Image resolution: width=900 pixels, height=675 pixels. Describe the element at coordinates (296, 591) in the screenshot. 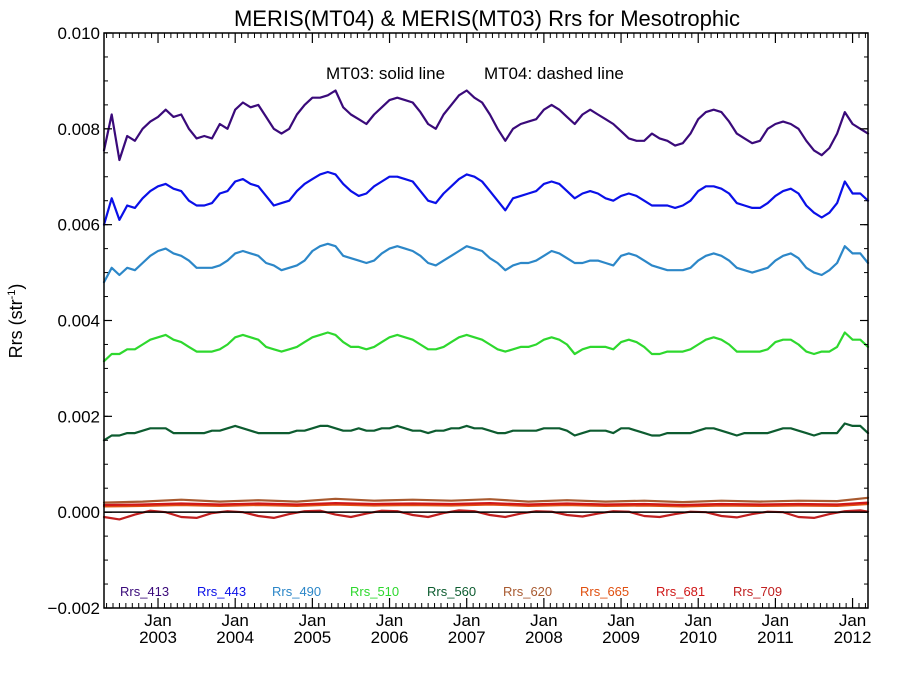

I see `legend-label-rrs-490: Rrs_490` at that location.